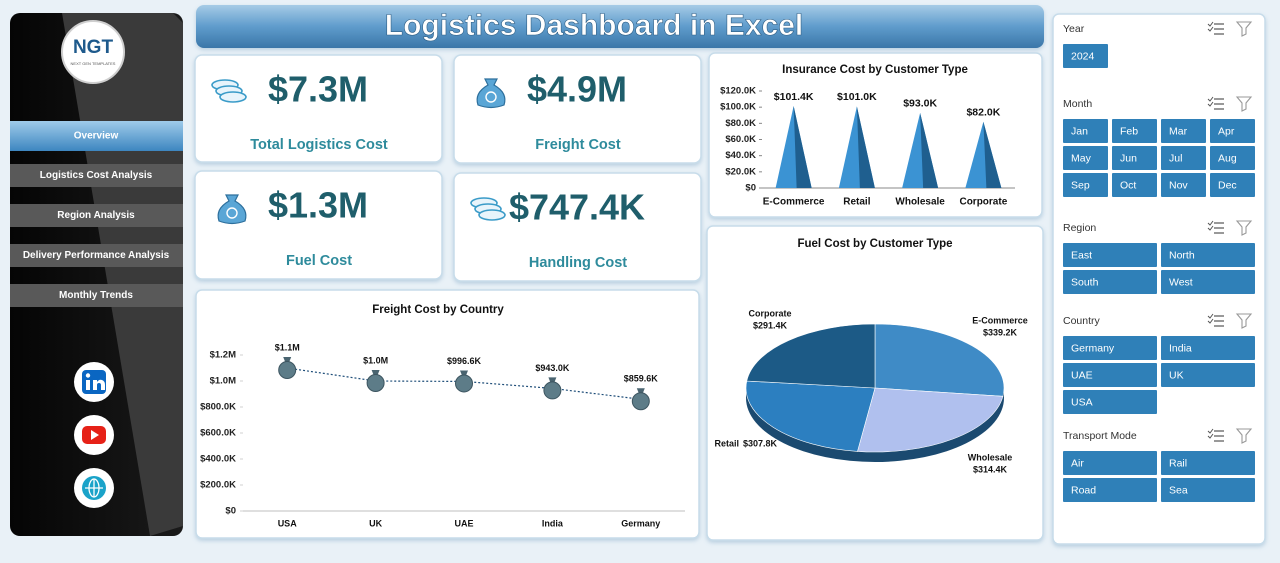 The height and width of the screenshot is (563, 1280). I want to click on value-label: $93.0K, so click(920, 104).